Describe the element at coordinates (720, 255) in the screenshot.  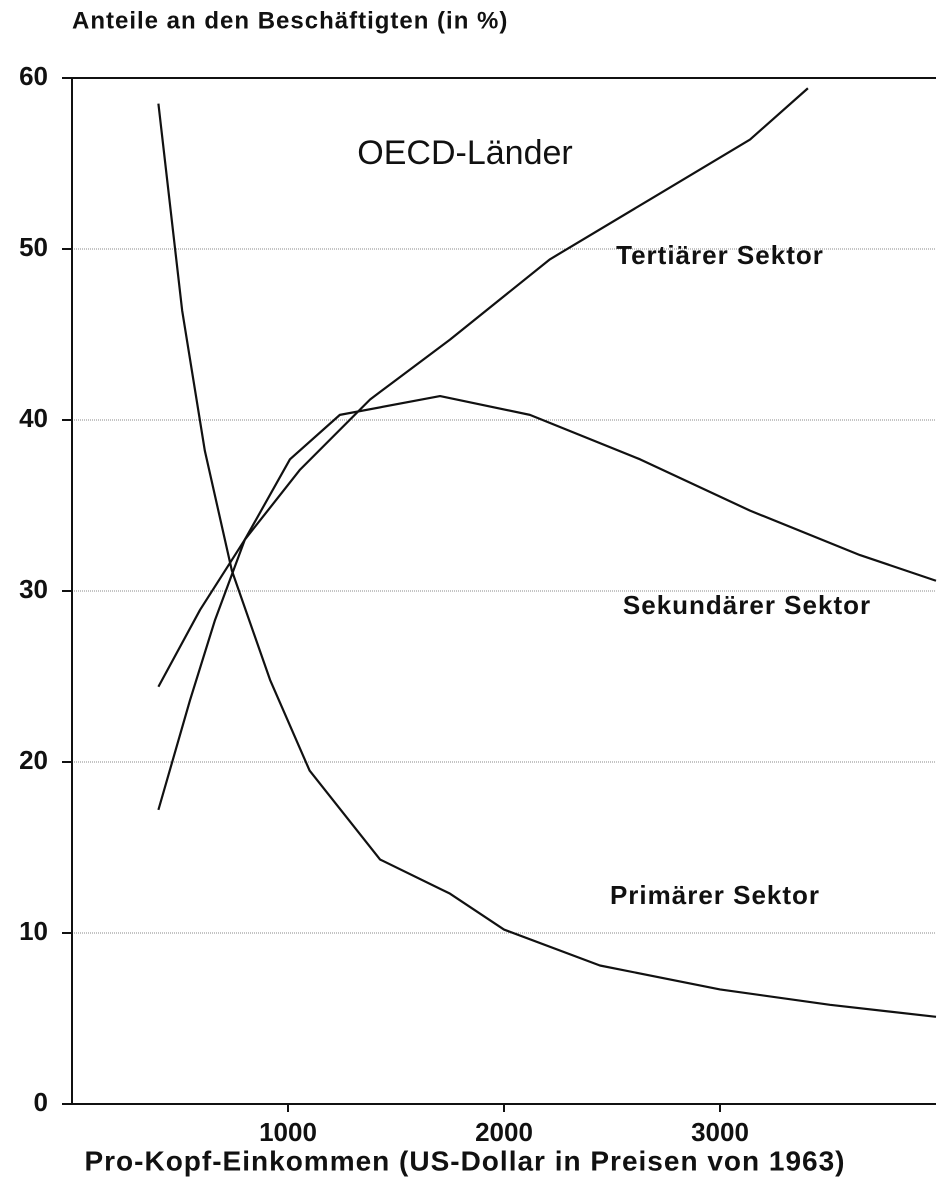
I see `series-label: Tertiärer Sektor` at that location.